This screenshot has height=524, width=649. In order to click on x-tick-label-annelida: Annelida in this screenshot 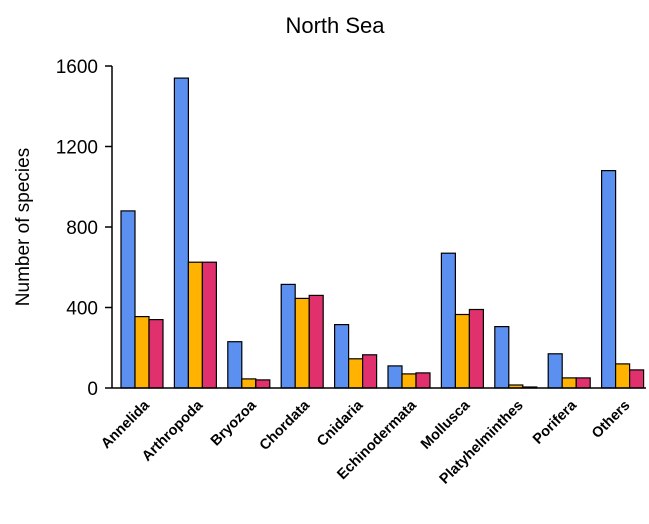, I will do `click(125, 424)`.